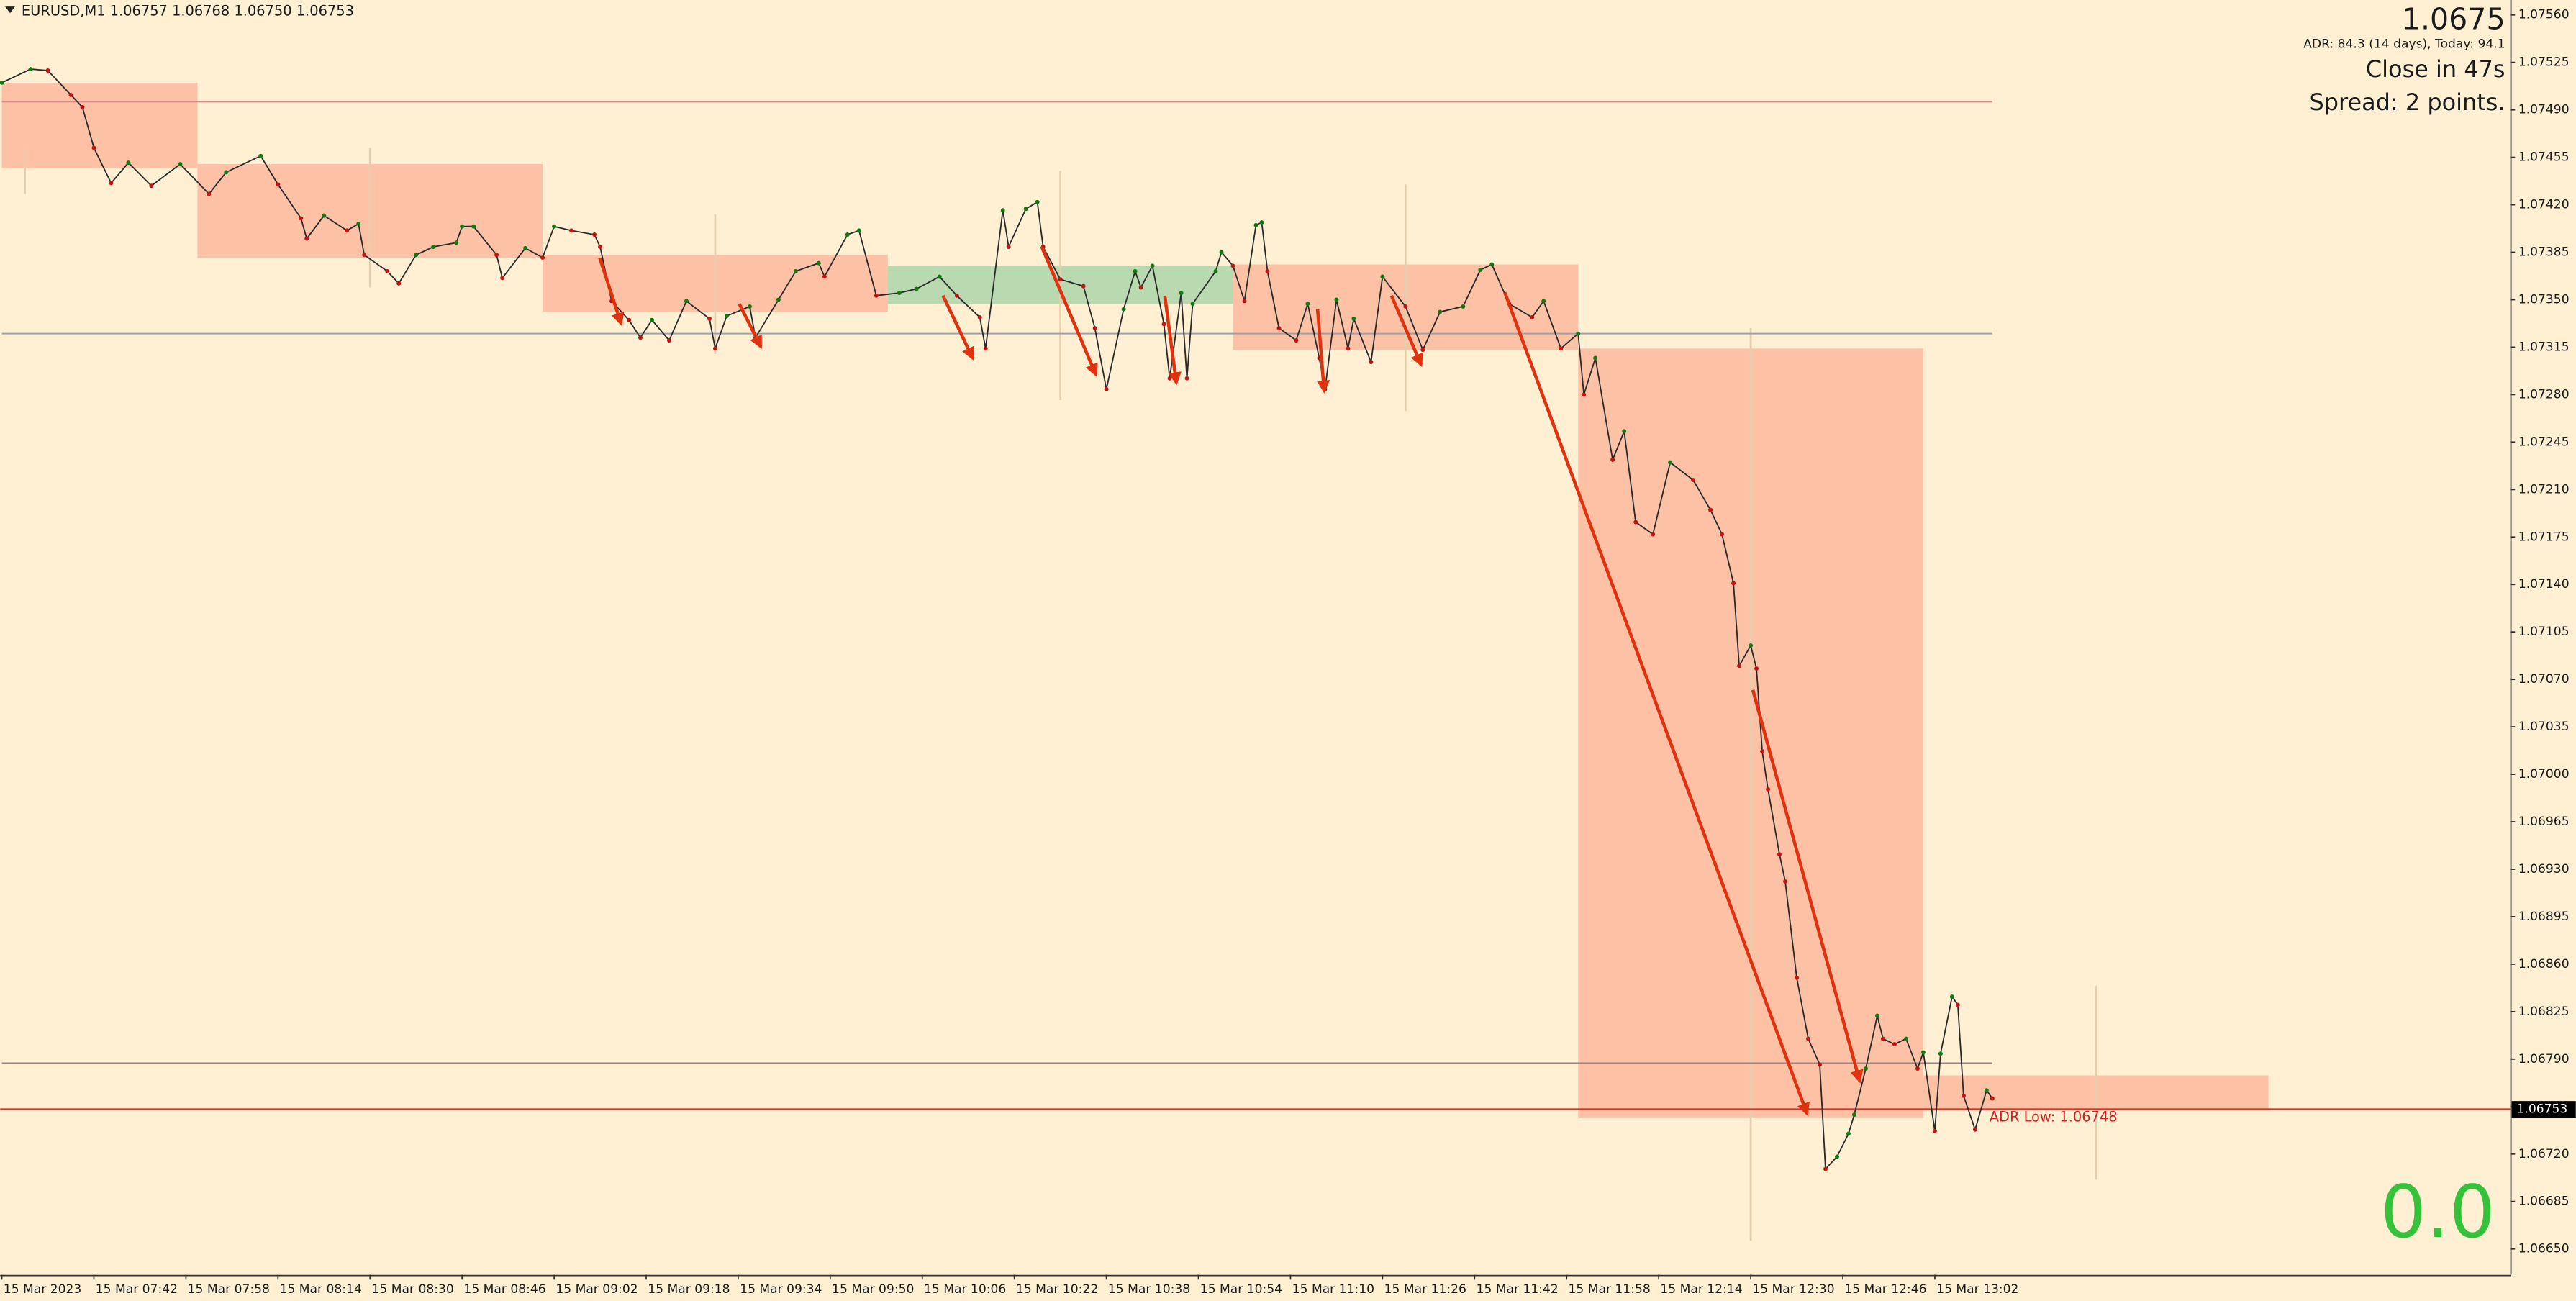 The image size is (2576, 1301). Describe the element at coordinates (2544, 869) in the screenshot. I see `y-tick-label: 1.06930` at that location.